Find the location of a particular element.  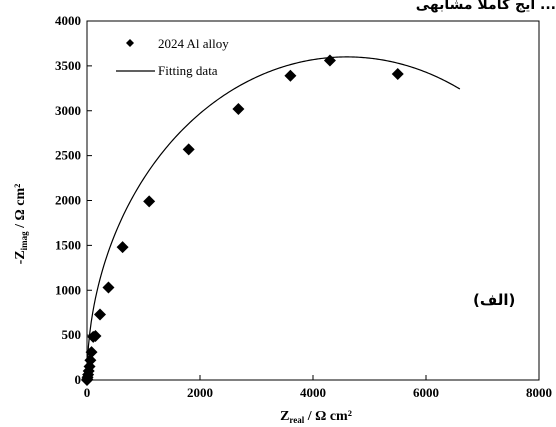

y-tick-label: 1000 is located at coordinates (68, 289).